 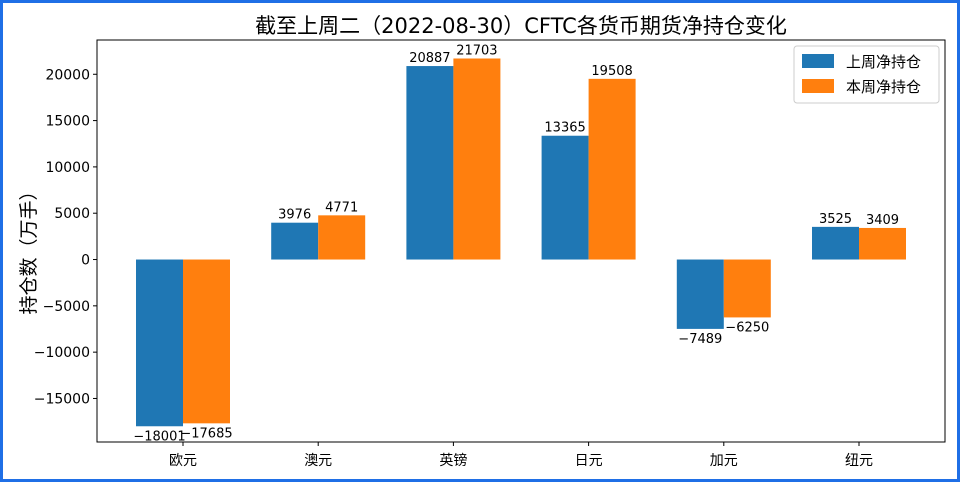 I want to click on x-tick-label: 英镑, so click(x=453, y=460).